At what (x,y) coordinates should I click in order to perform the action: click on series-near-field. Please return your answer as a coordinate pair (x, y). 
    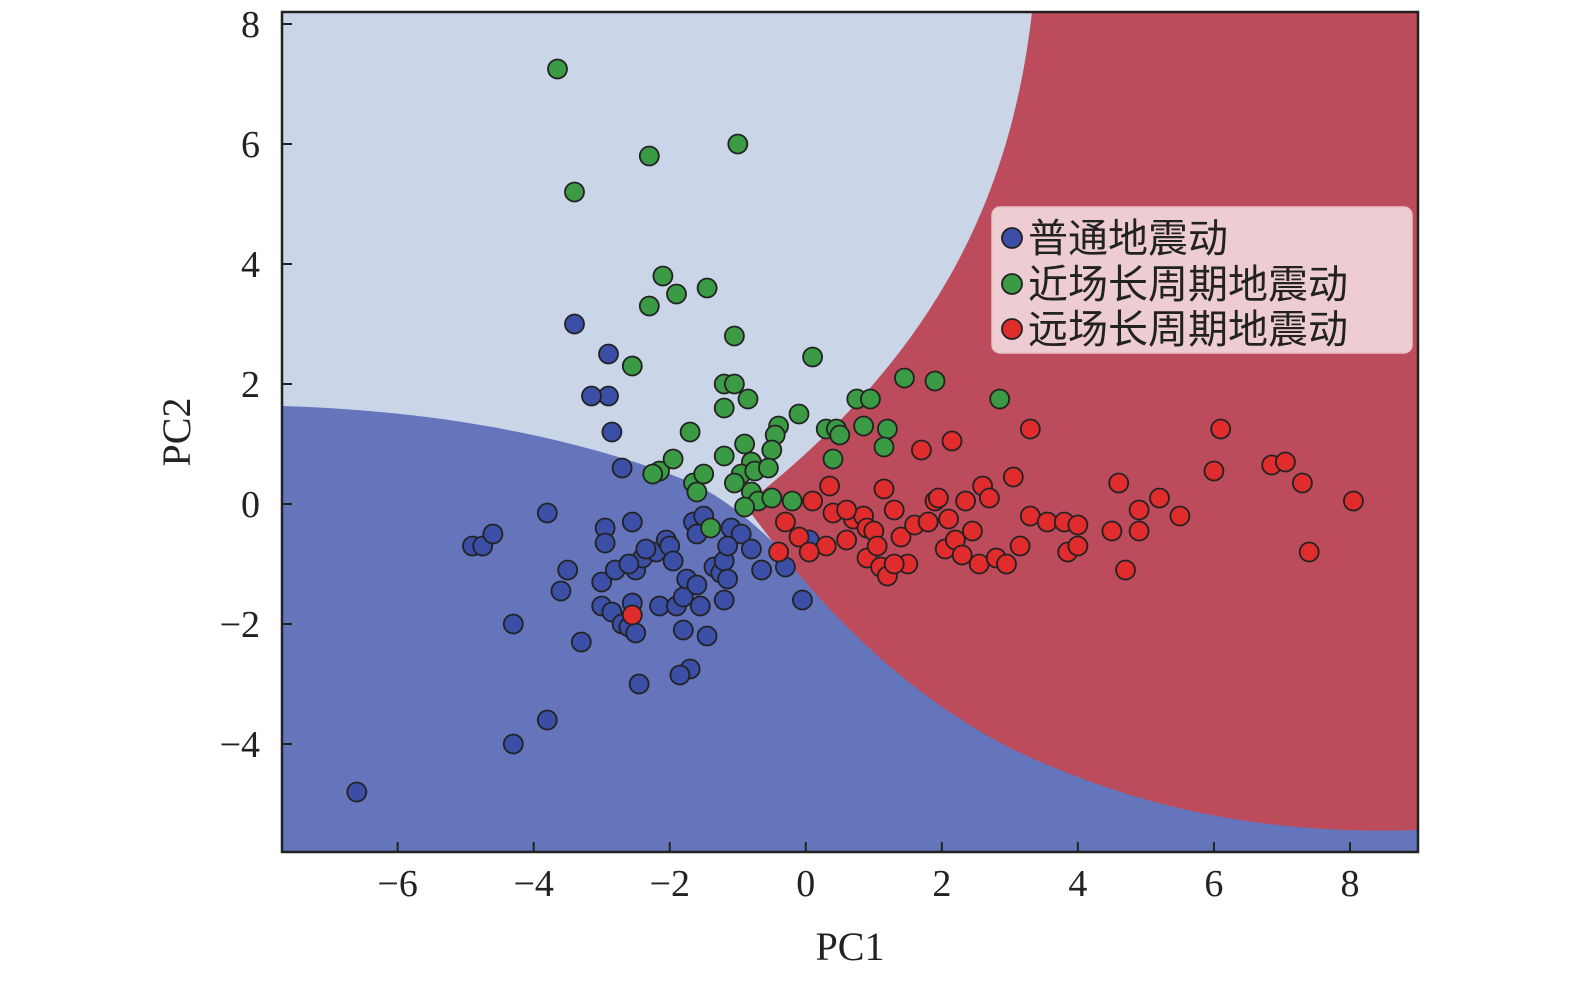
    Looking at the image, I should click on (779, 298).